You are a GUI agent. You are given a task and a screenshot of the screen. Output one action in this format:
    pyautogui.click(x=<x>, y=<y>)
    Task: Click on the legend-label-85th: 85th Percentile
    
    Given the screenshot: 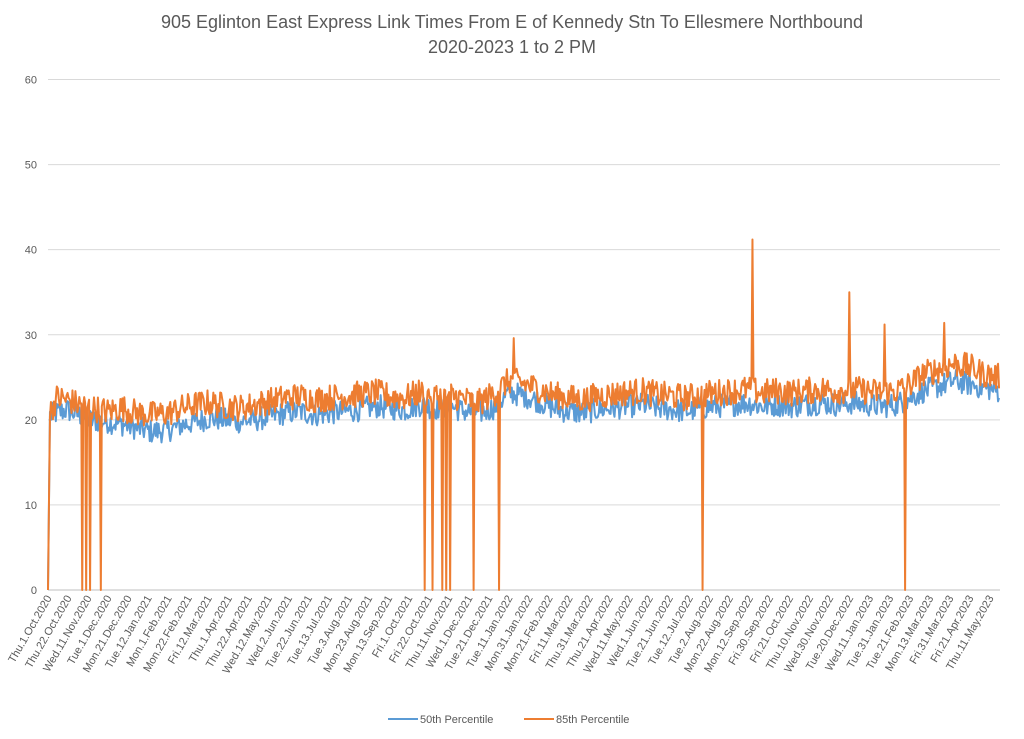 What is the action you would take?
    pyautogui.click(x=592, y=720)
    